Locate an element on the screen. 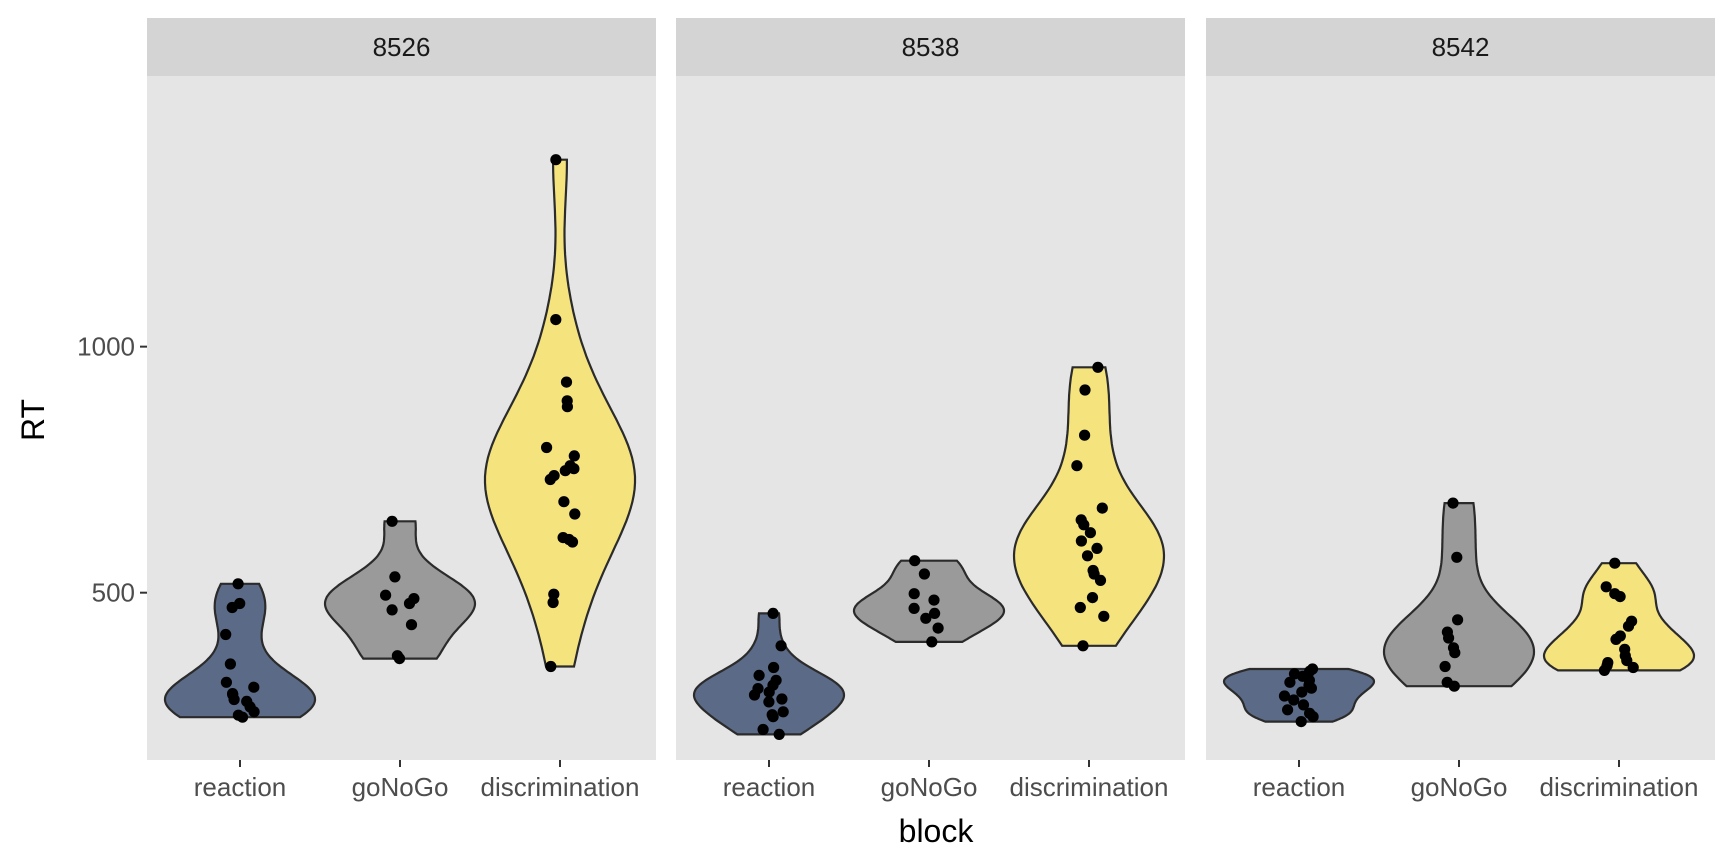 The image size is (1728, 864). violin-reaction is located at coordinates (769, 674).